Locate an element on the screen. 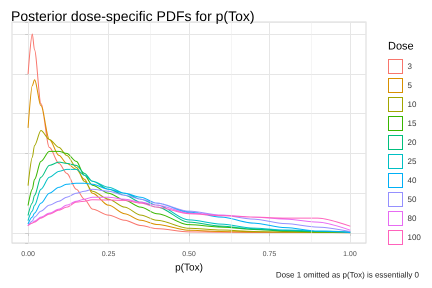 The image size is (432, 288). legend-label: 3 is located at coordinates (410, 66).